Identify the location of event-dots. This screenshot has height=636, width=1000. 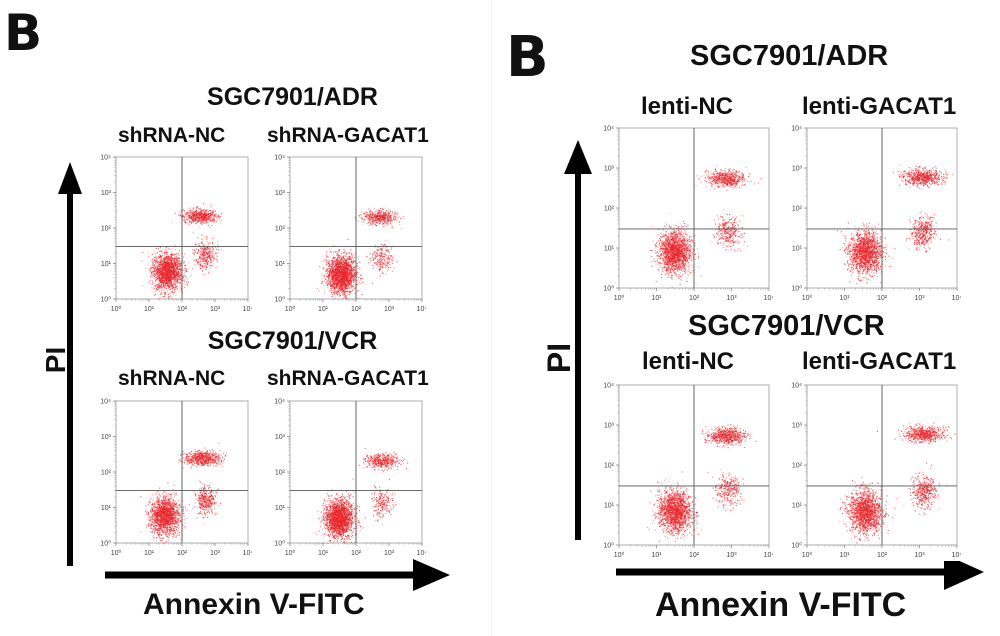
(360, 253).